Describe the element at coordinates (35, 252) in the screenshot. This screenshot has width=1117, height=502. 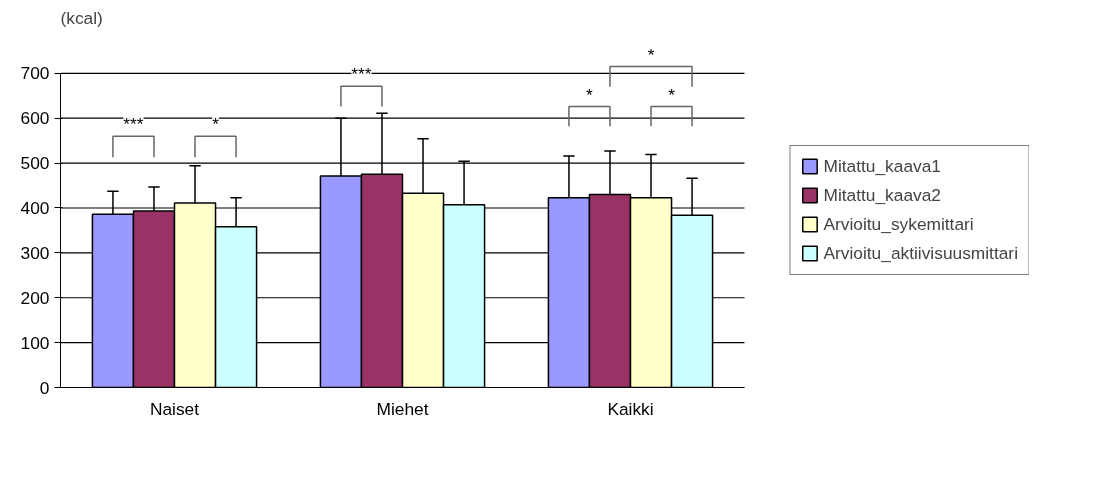
I see `y-tick-label: 300` at that location.